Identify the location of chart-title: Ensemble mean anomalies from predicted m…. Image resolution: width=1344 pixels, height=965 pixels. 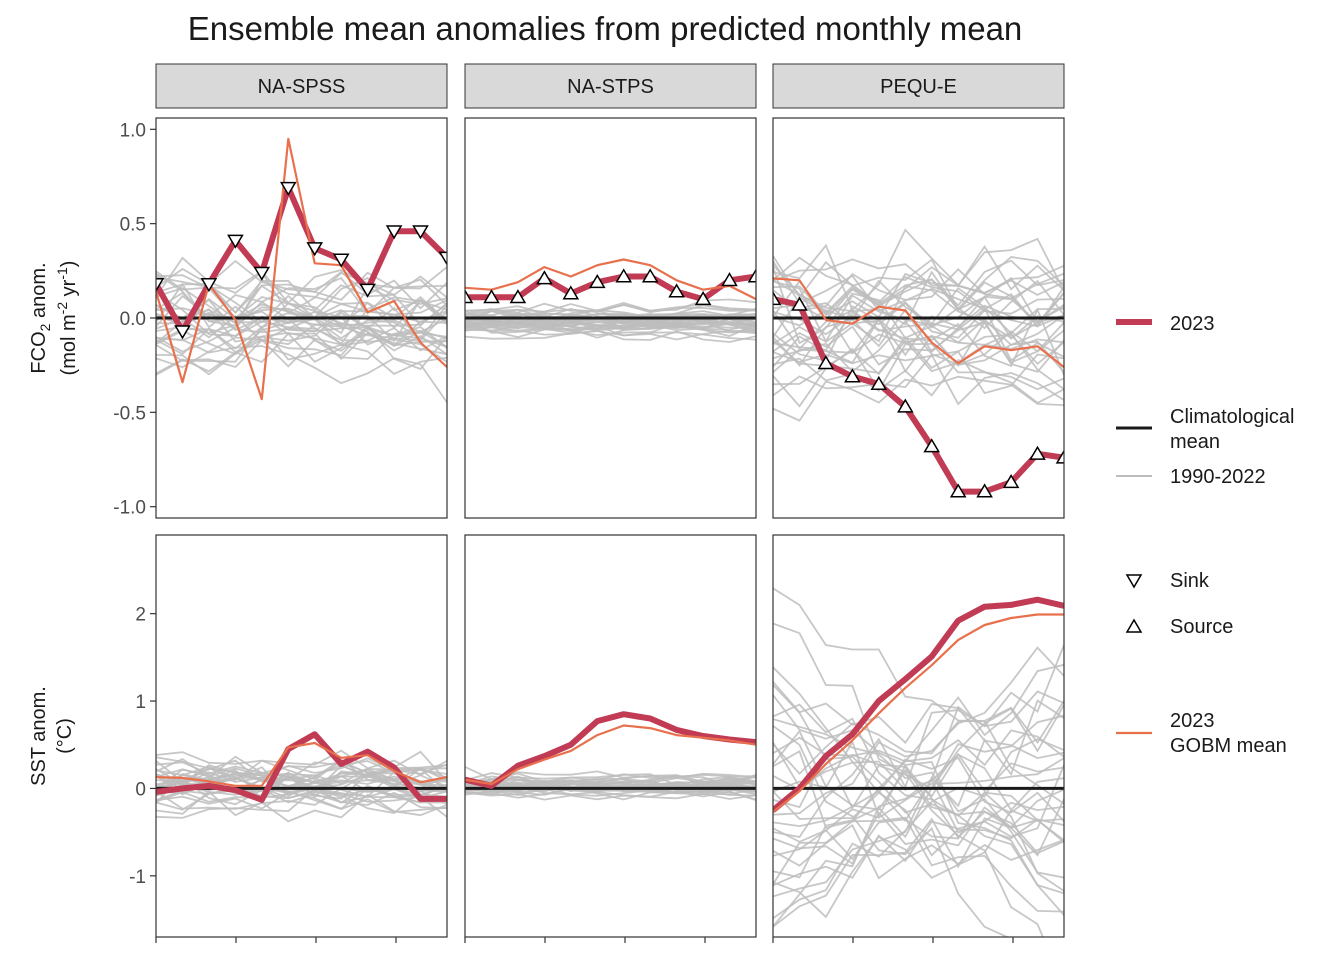
(605, 28).